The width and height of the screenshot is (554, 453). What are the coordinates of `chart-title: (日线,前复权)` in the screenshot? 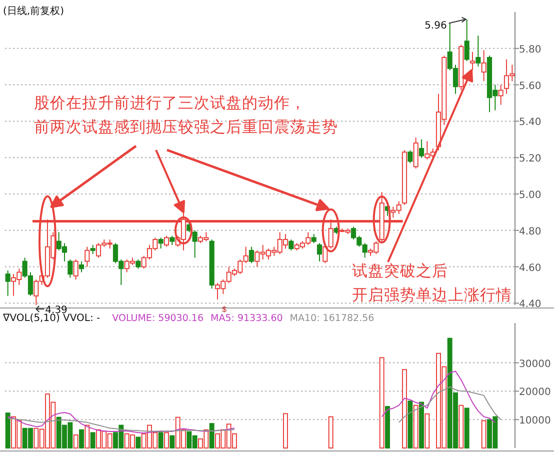 It's located at (33, 11).